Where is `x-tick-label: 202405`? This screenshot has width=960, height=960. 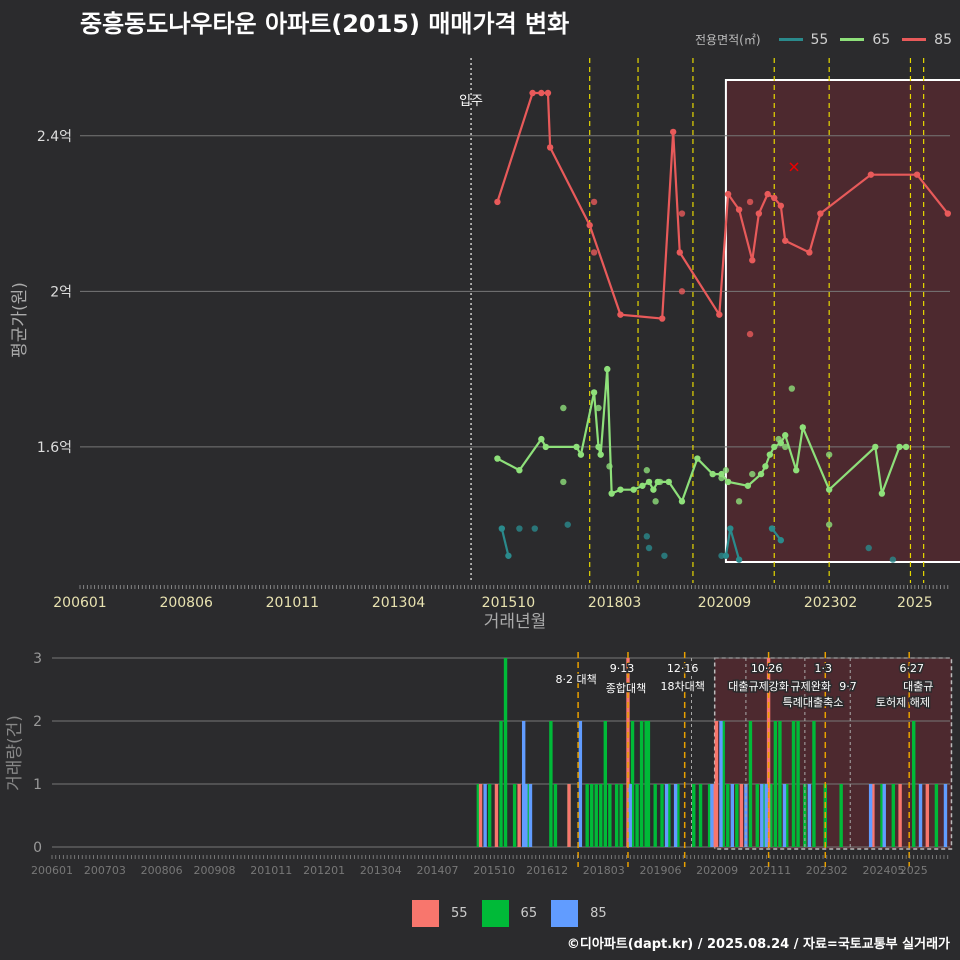 x-tick-label: 202405 is located at coordinates (883, 870).